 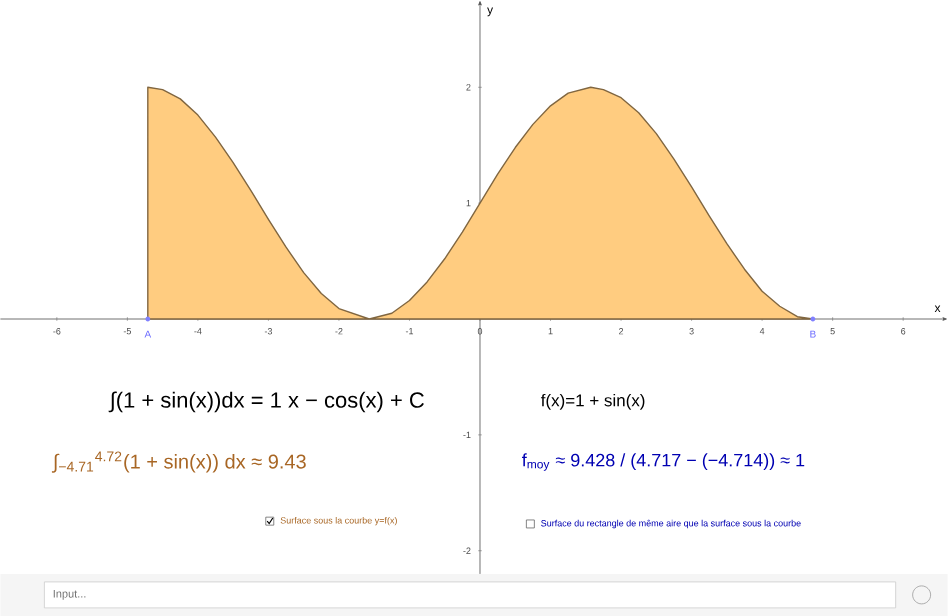 What do you see at coordinates (663, 462) in the screenshot?
I see `annotation: f$_{moy}$ ≈ 9.428 / (4.717 − (−4.714)) ≈ 1` at bounding box center [663, 462].